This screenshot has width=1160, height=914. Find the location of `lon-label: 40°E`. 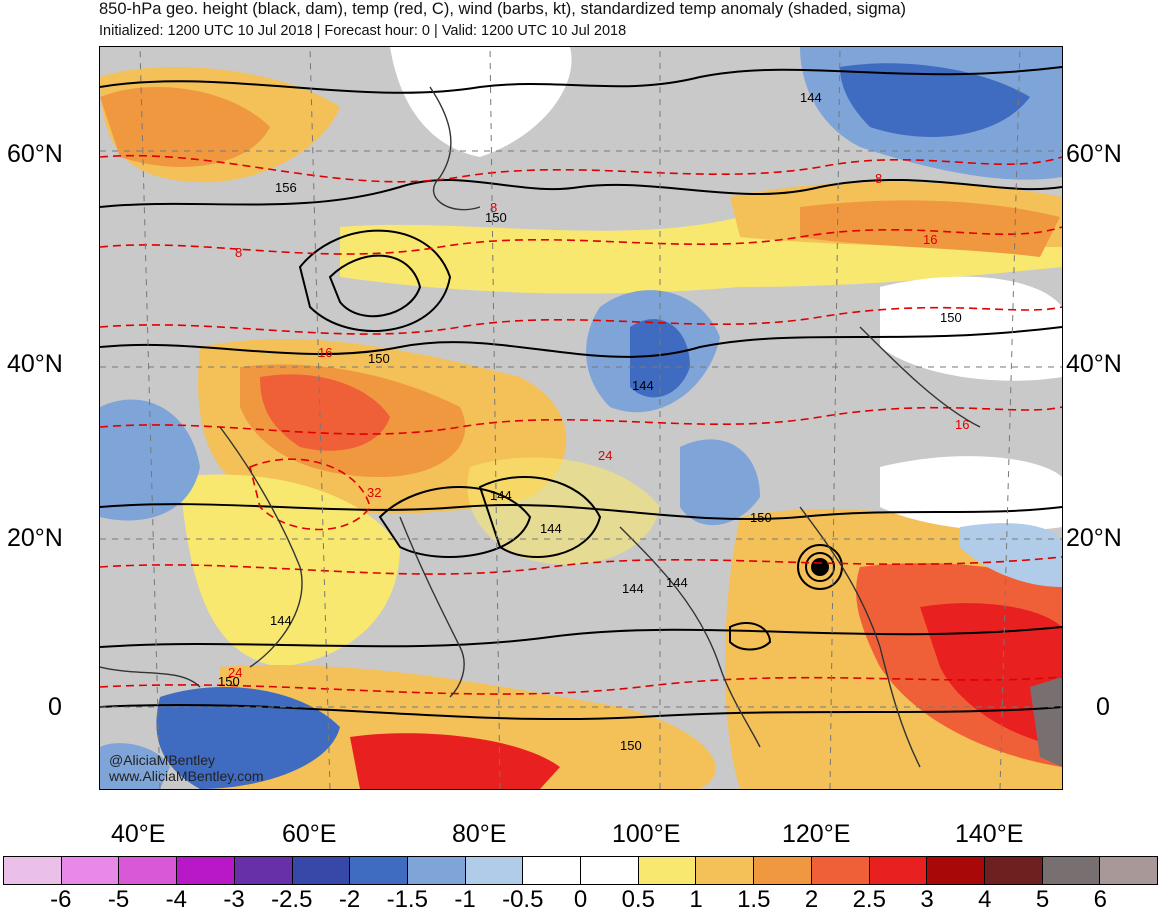

lon-label: 40°E is located at coordinates (138, 834).